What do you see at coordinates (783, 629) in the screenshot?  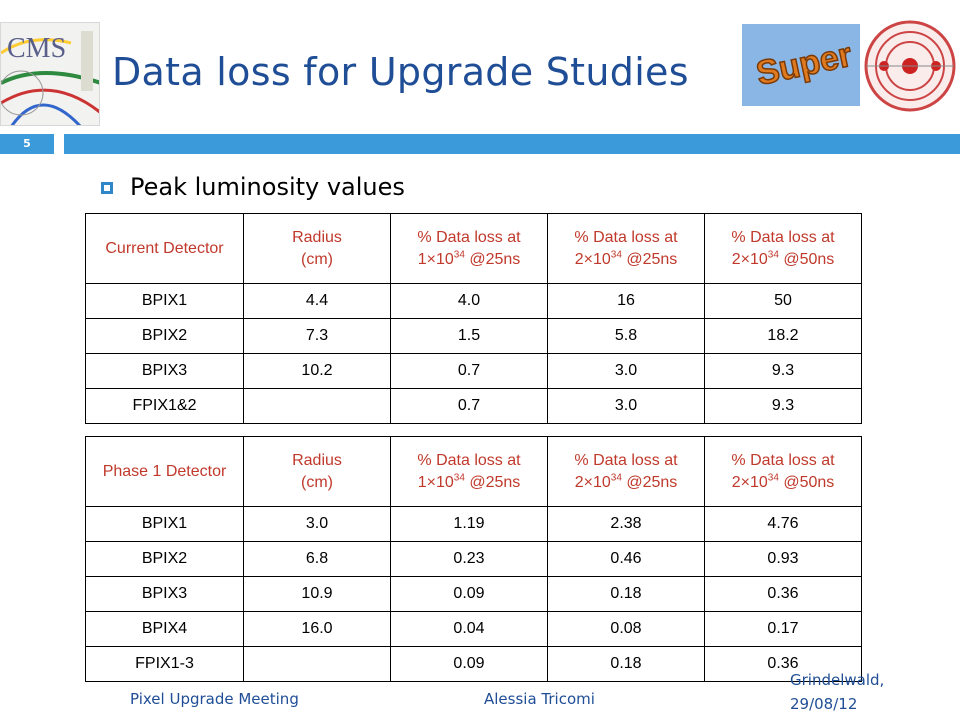 I see `cell: 0.17` at bounding box center [783, 629].